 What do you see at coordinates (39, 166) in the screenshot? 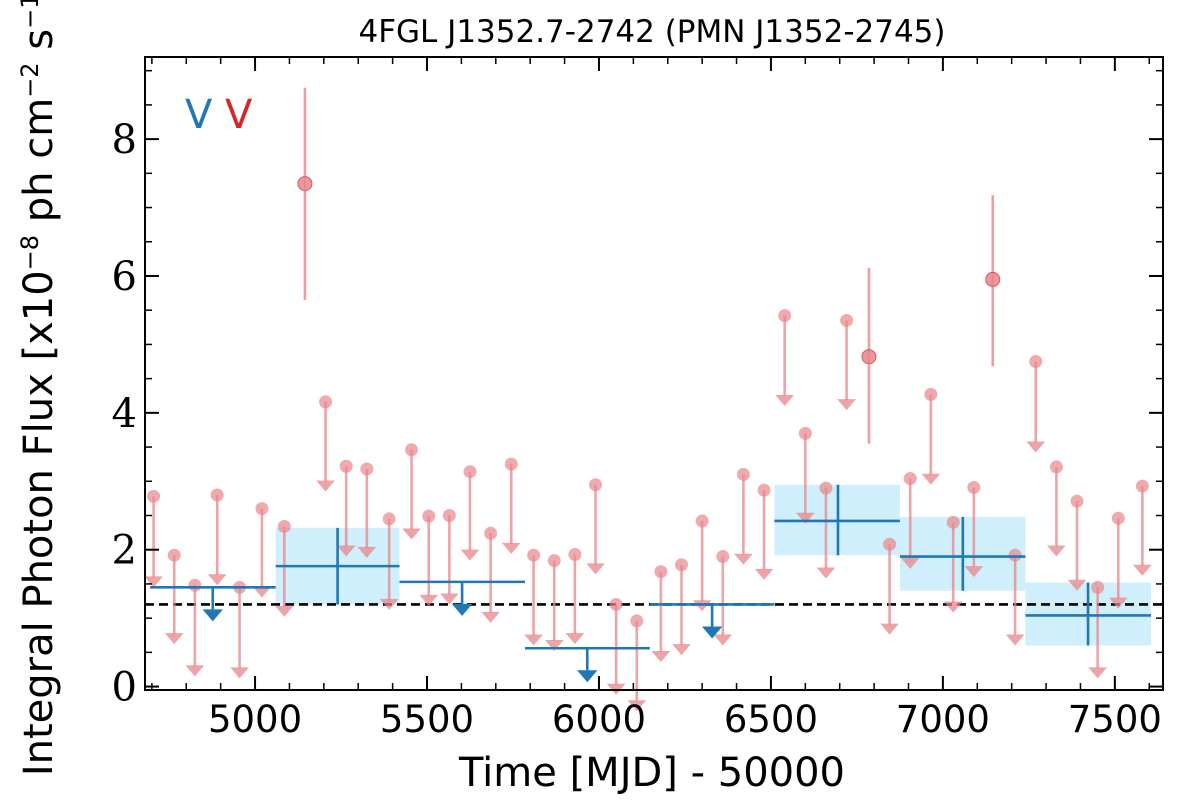
I see `y-axis-label-mid: ph cm` at bounding box center [39, 166].